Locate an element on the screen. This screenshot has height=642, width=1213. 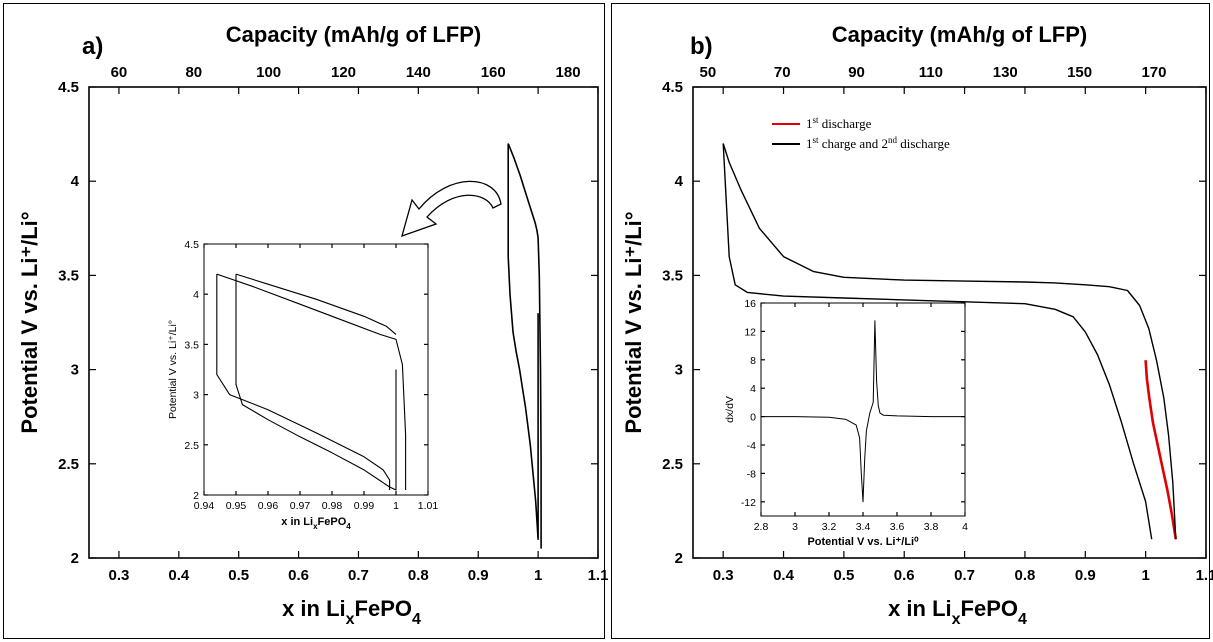
a-x2-tick-label: 120 is located at coordinates (343, 72).